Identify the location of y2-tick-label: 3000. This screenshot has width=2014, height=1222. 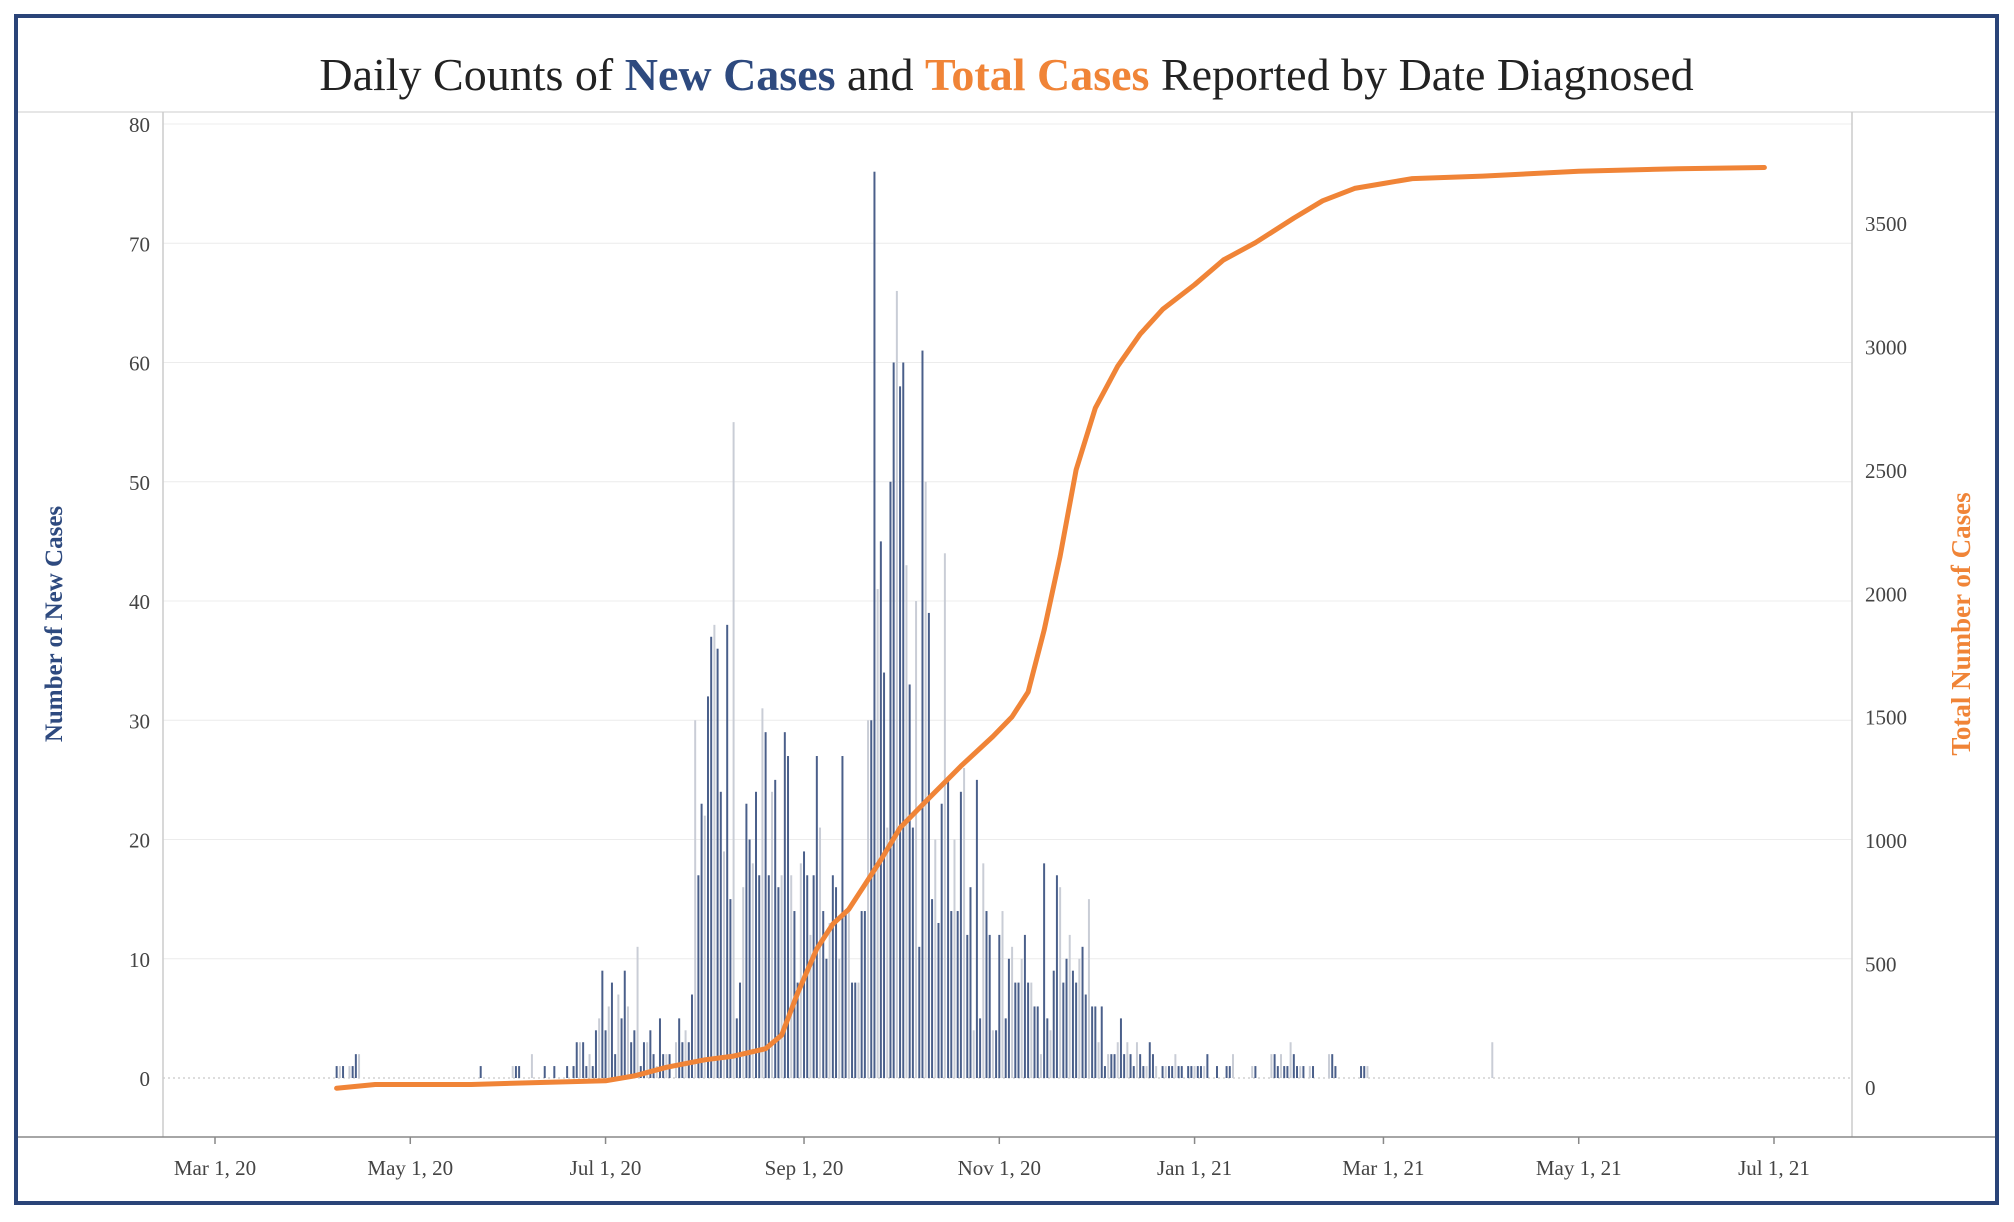
(1886, 347).